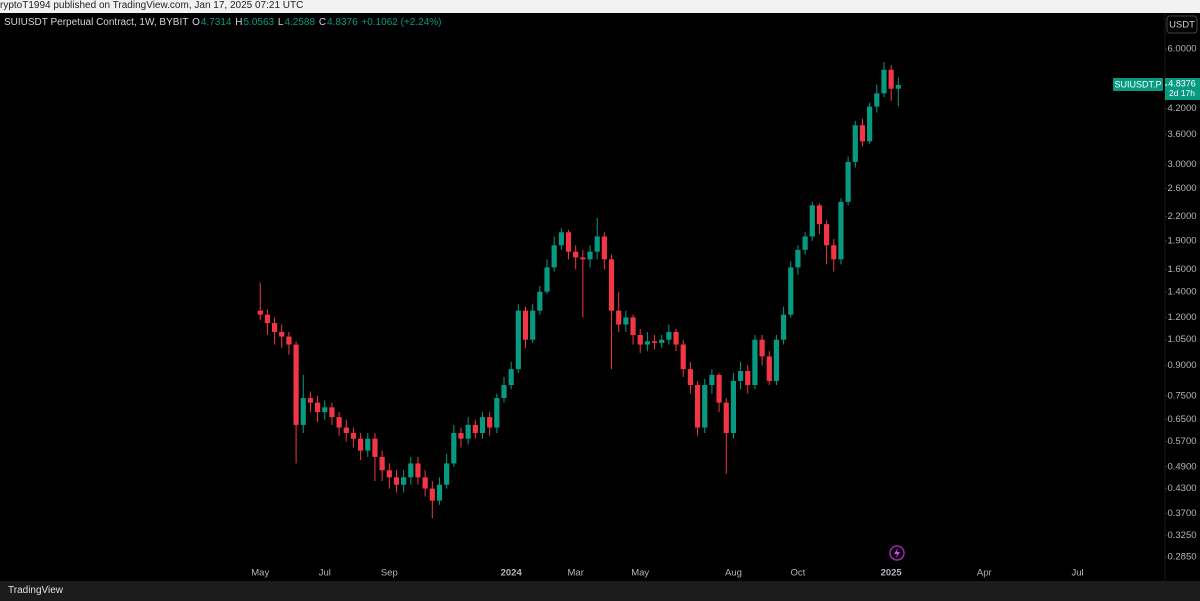  Describe the element at coordinates (1181, 513) in the screenshot. I see `y-tick-label: 0.3700` at that location.